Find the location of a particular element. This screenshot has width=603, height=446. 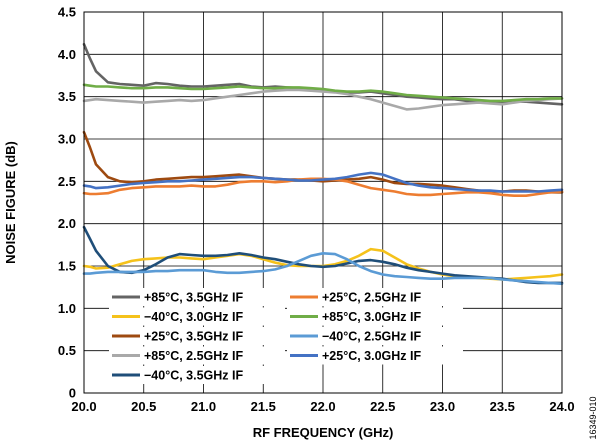

y-tick-label: 3.0 is located at coordinates (67, 139).